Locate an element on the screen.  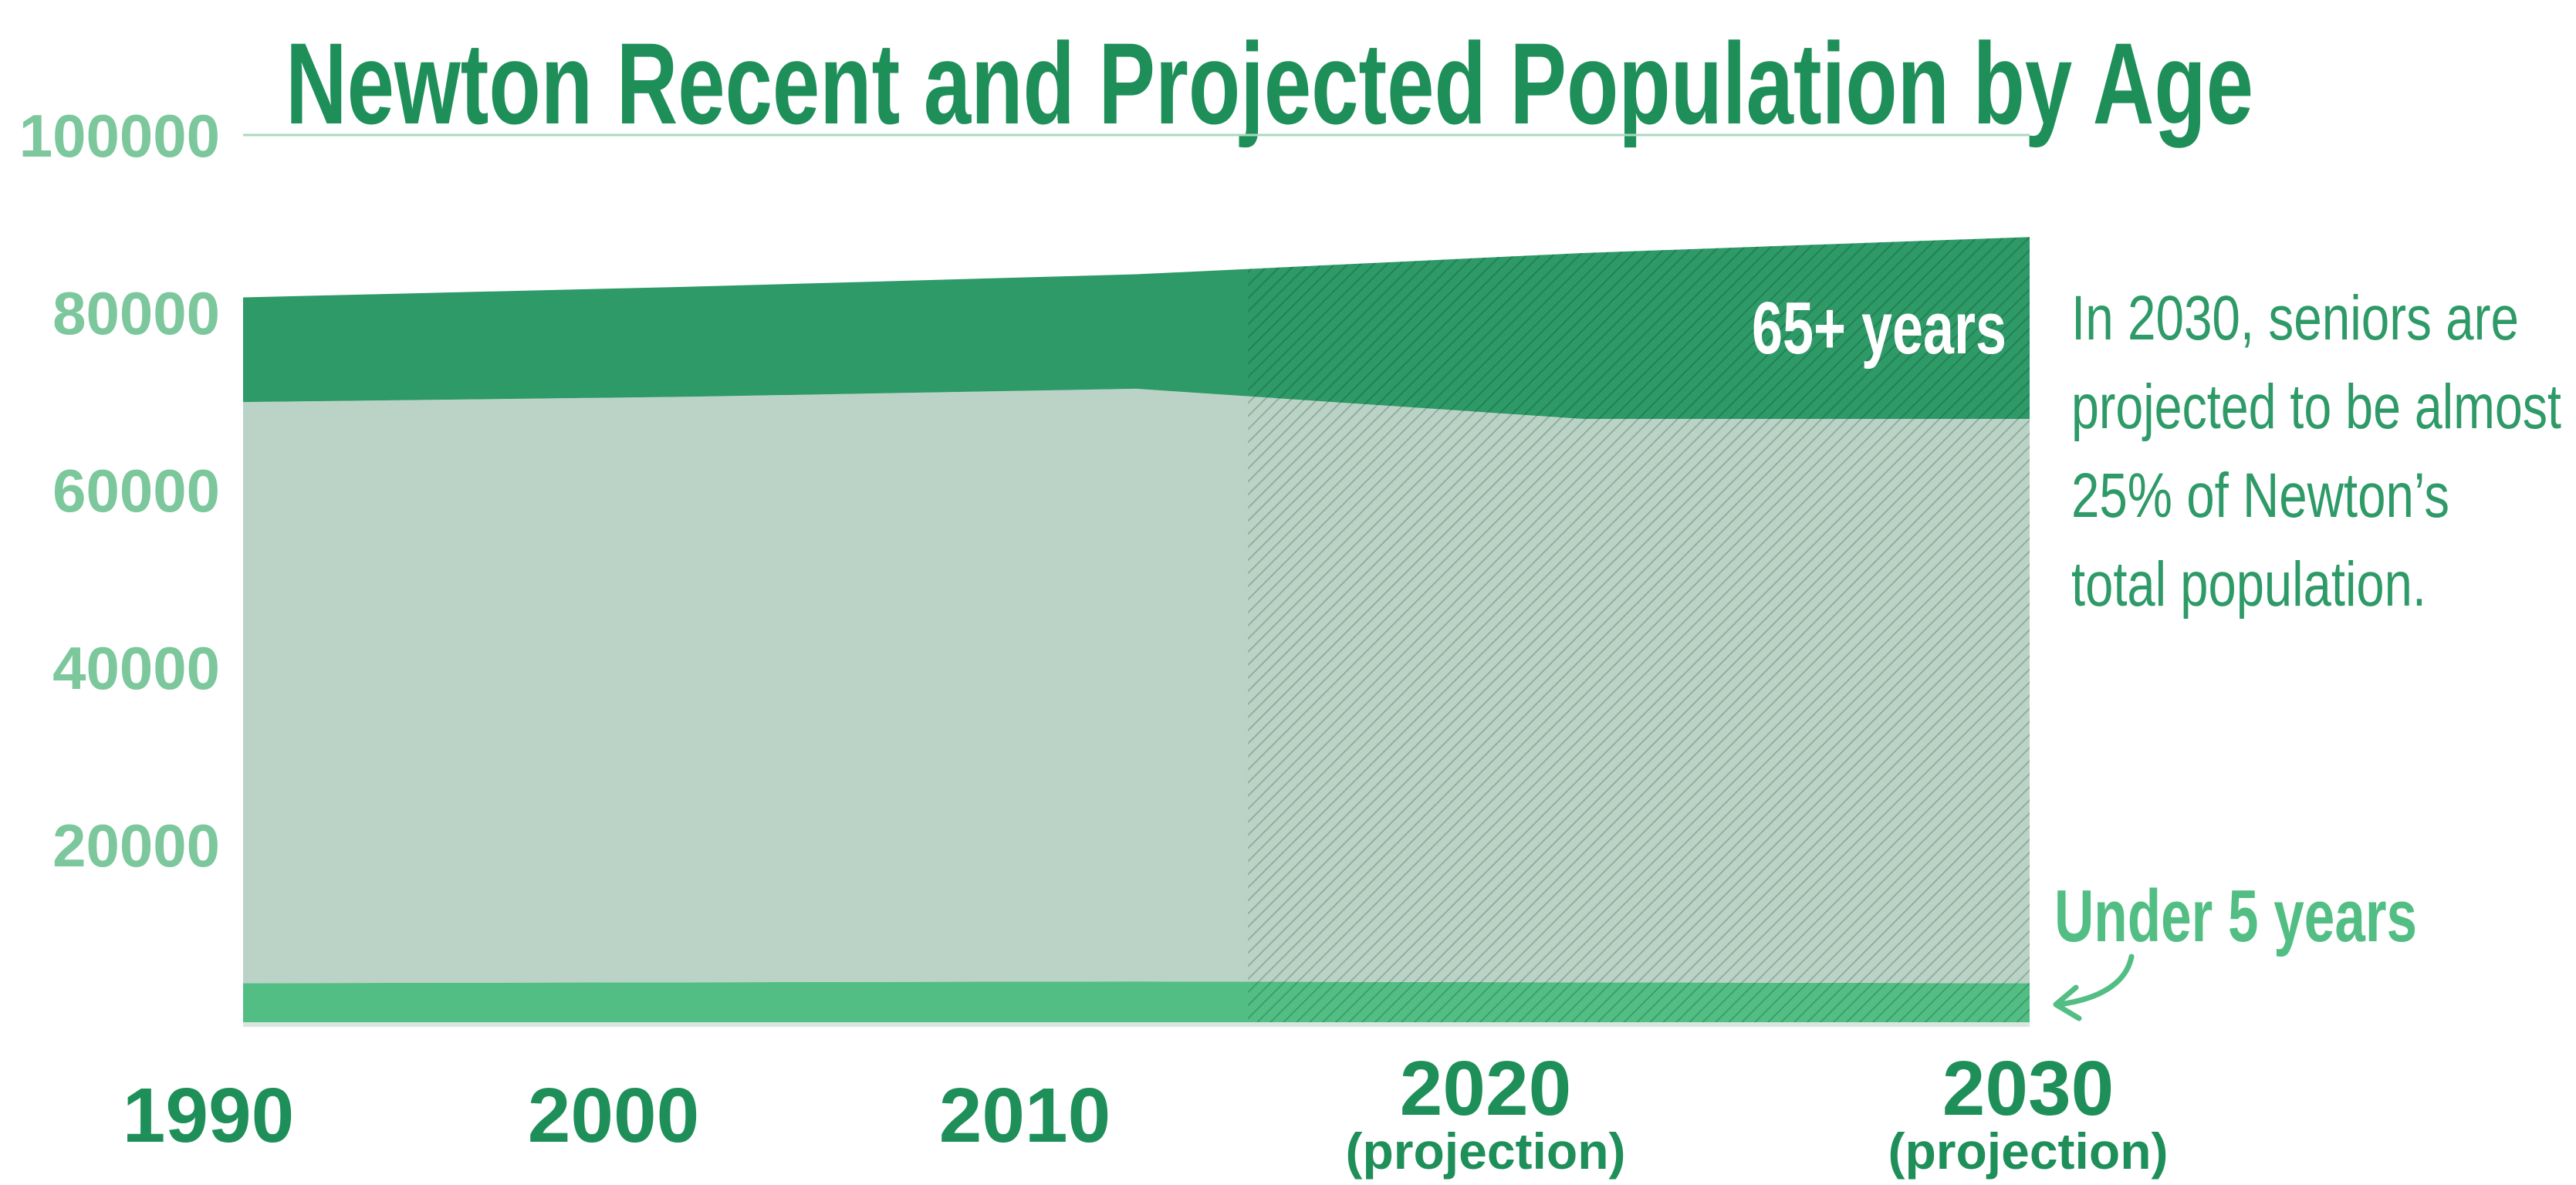
annotation-line: 25% of Newton’s is located at coordinates (2260, 496).